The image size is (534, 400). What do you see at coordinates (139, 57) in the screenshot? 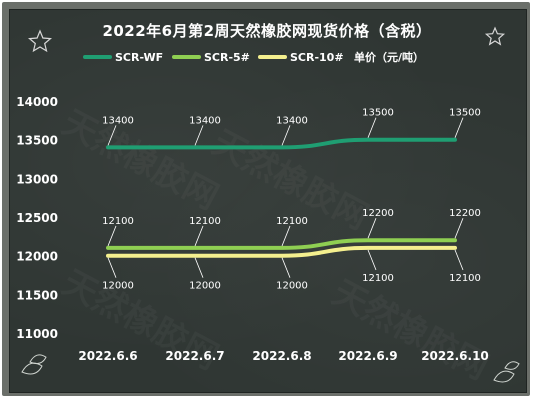
I see `legend-label: SCR-WF` at bounding box center [139, 57].